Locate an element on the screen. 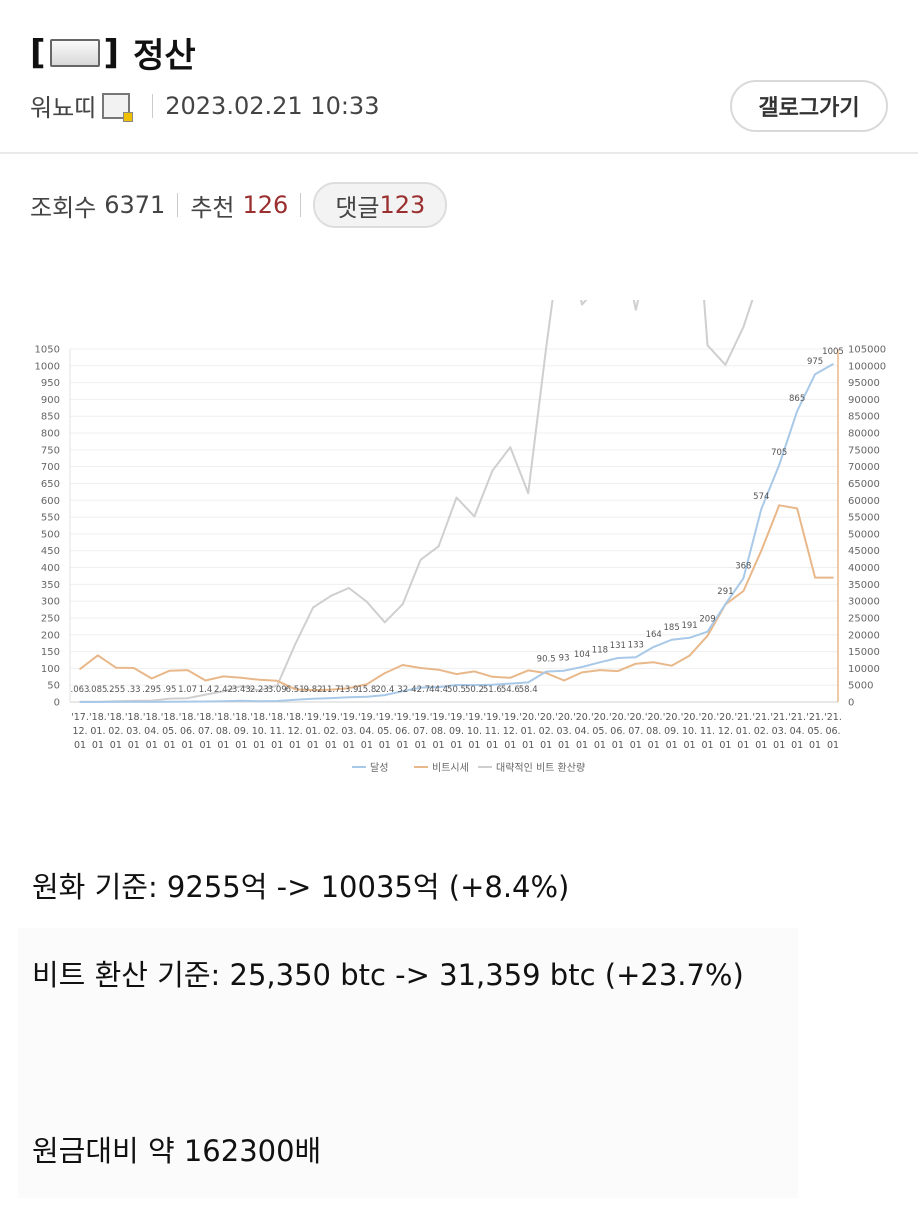 This screenshot has height=1220, width=918. gallog-button: 갤로그가기 is located at coordinates (809, 106).